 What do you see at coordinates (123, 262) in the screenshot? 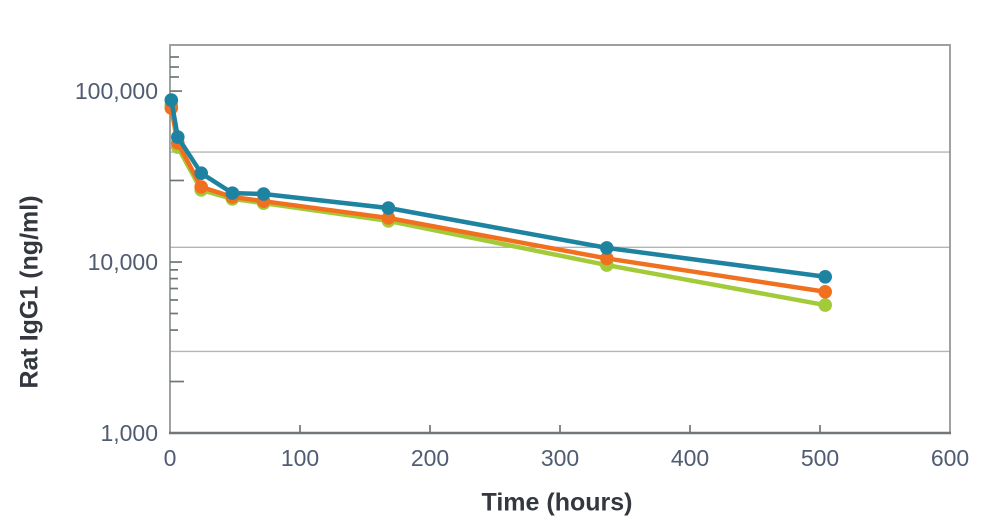
I see `y-tick-label: 10,000` at bounding box center [123, 262].